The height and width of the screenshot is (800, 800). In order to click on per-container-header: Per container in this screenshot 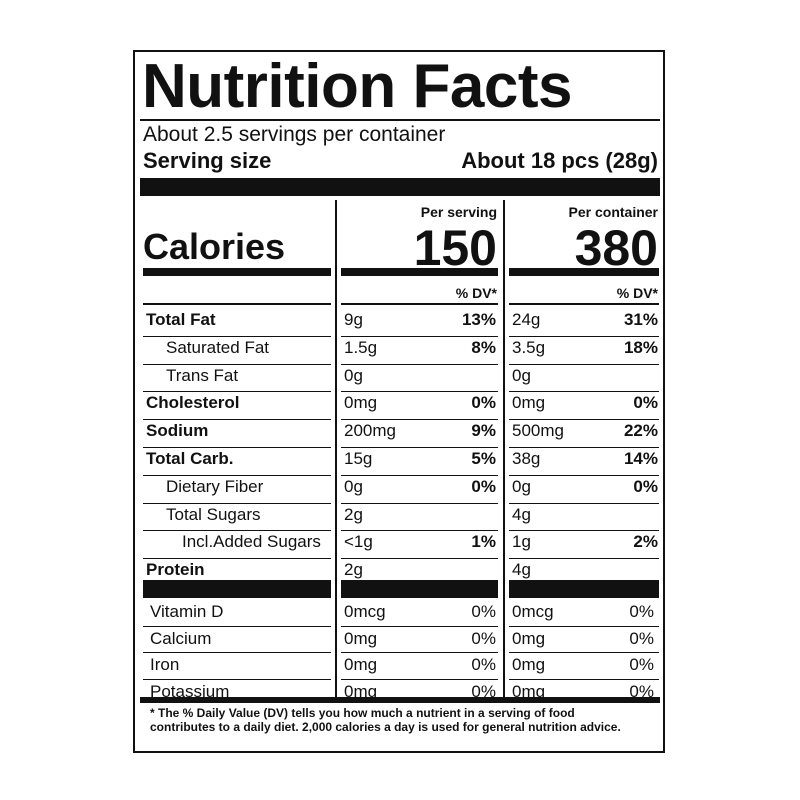, I will do `click(613, 212)`.